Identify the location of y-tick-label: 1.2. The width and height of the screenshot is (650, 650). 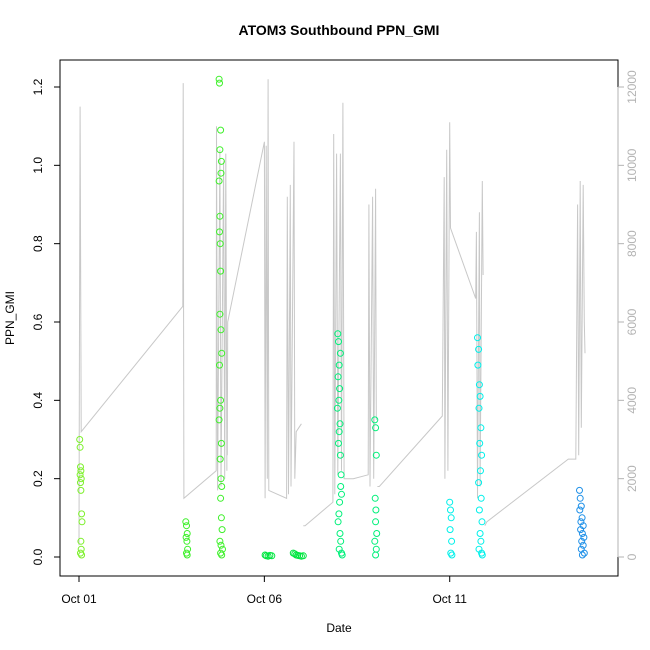
(38, 86).